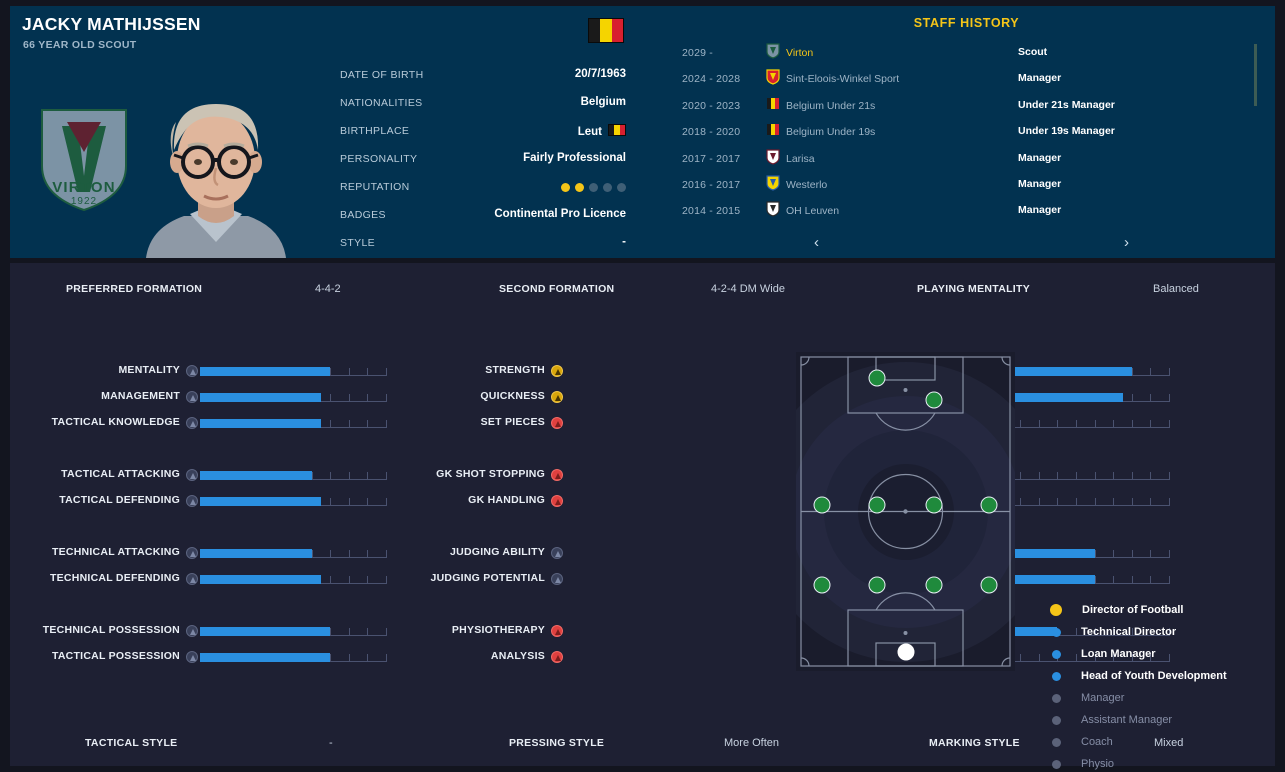  I want to click on formation-pitch, so click(905, 511).